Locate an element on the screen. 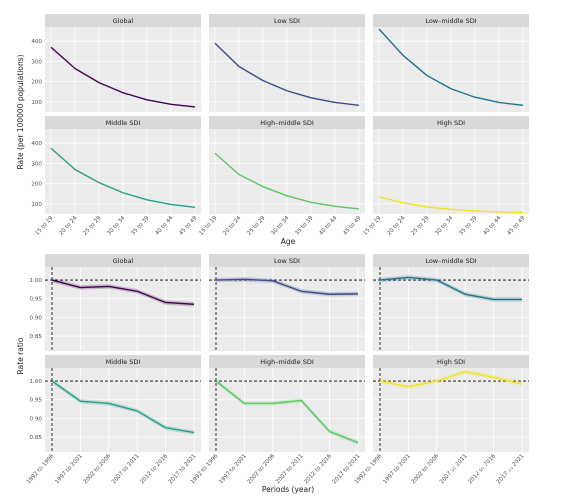  facet-title: Global is located at coordinates (123, 21).